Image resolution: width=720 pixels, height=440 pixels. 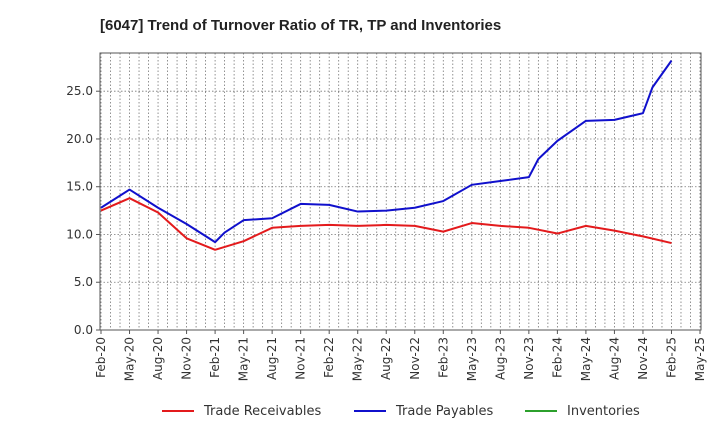 I want to click on x-tick-label: Aug-21, so click(x=272, y=358).